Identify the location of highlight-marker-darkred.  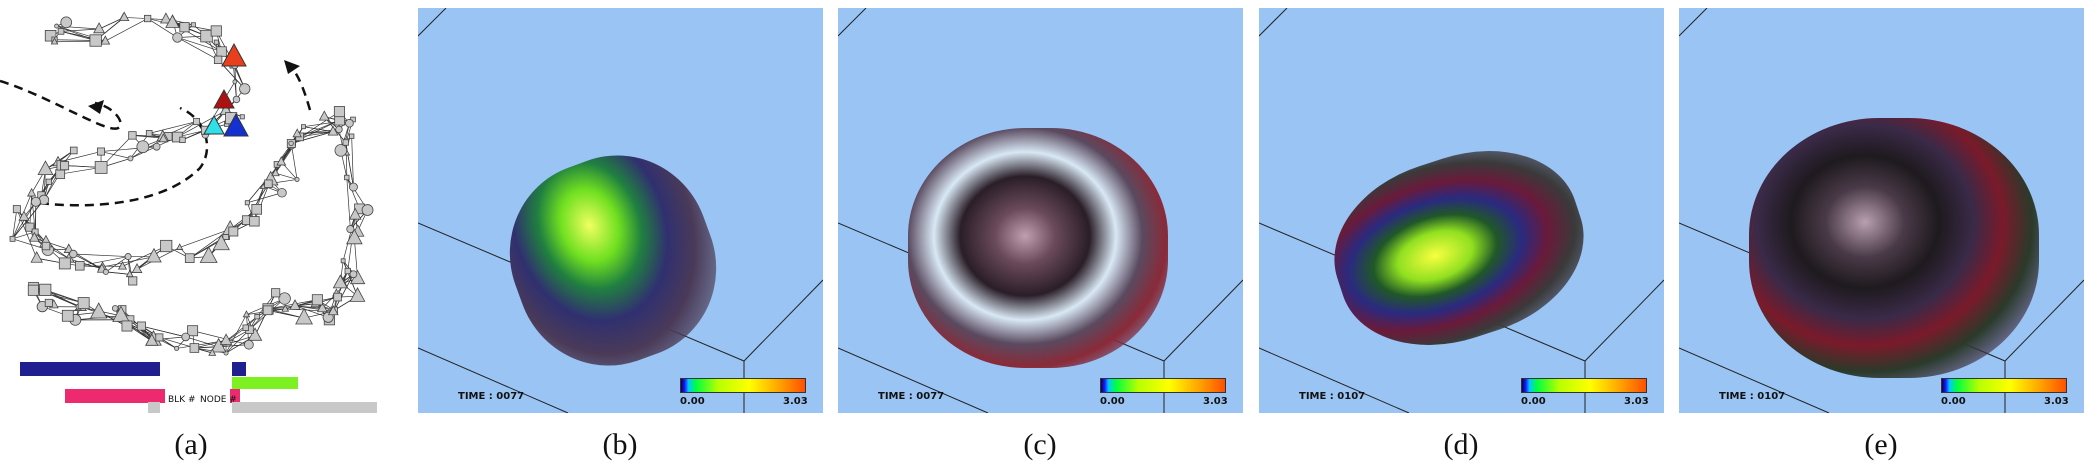
(224, 98).